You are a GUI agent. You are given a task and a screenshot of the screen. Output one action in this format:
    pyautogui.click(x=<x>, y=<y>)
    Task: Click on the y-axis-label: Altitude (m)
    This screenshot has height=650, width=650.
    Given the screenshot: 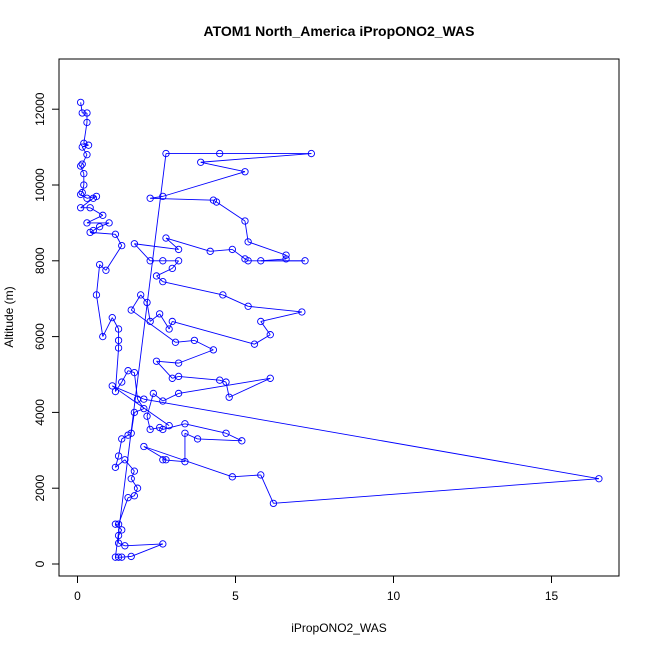 What is the action you would take?
    pyautogui.click(x=9, y=316)
    